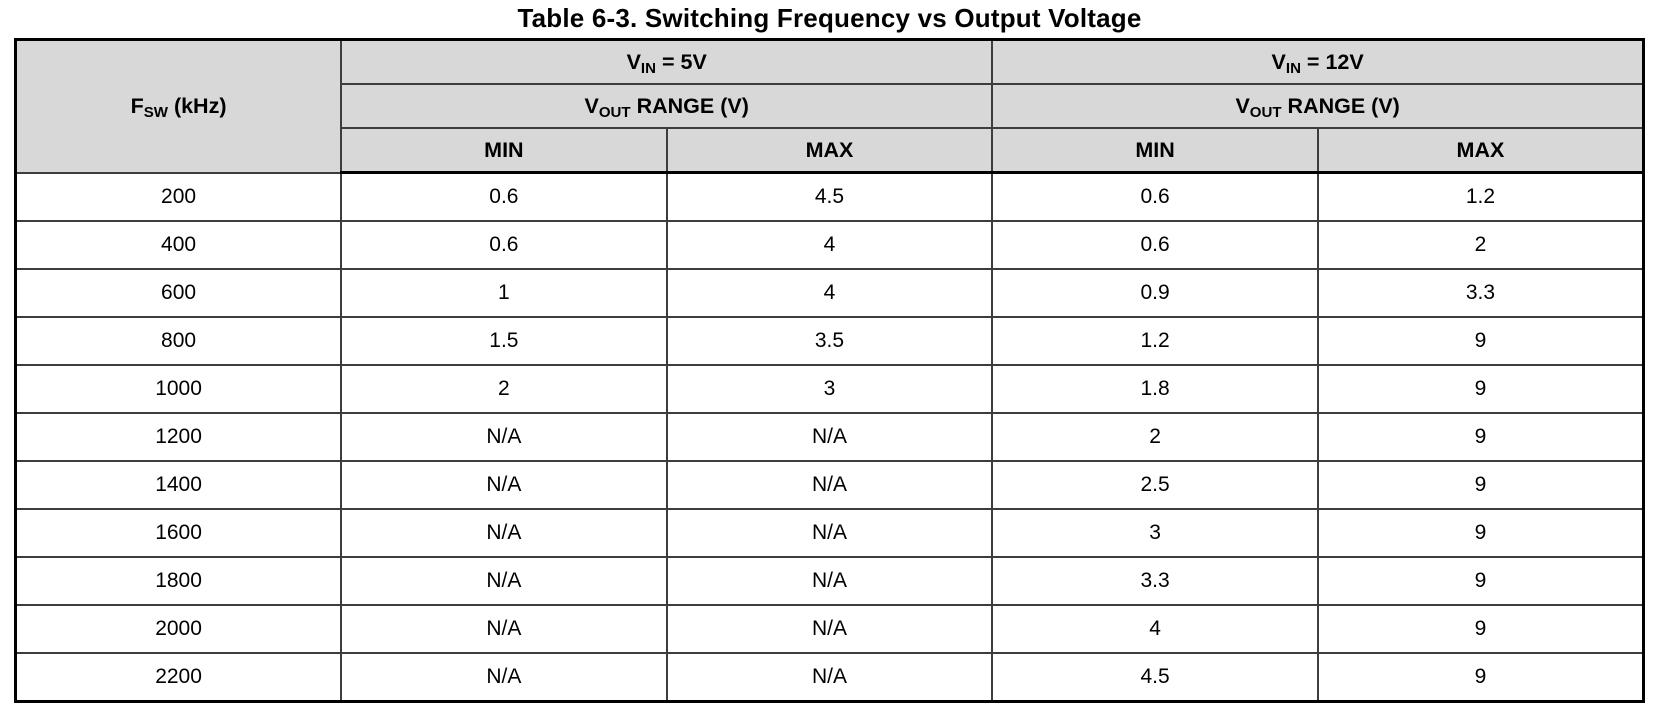  Describe the element at coordinates (1155, 485) in the screenshot. I see `cell-min12: 2.5` at that location.